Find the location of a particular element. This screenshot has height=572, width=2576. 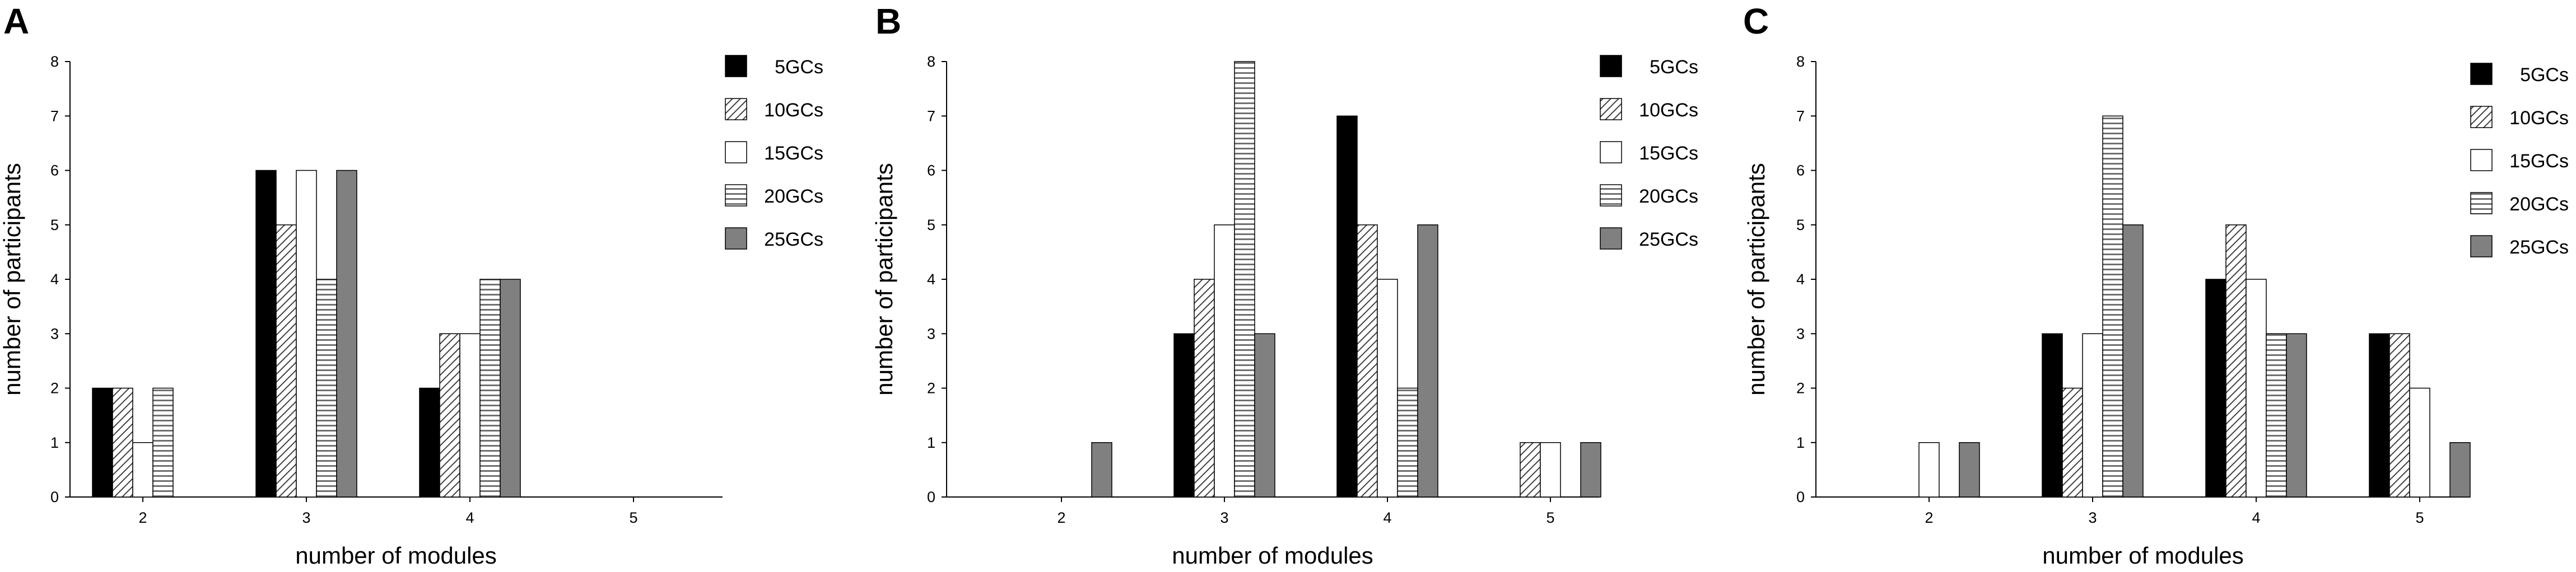

panel-letter: C is located at coordinates (1756, 21).